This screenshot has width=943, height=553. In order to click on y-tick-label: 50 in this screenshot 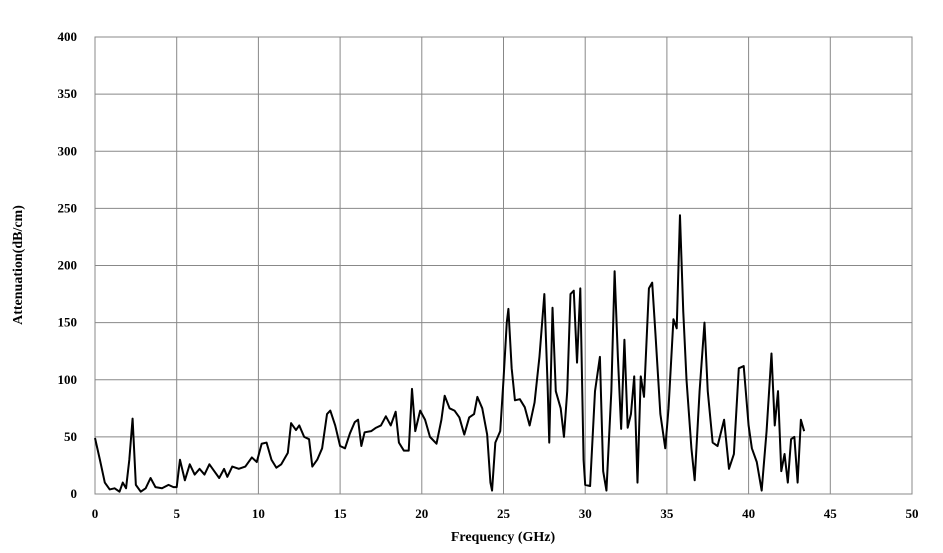, I will do `click(70, 436)`.